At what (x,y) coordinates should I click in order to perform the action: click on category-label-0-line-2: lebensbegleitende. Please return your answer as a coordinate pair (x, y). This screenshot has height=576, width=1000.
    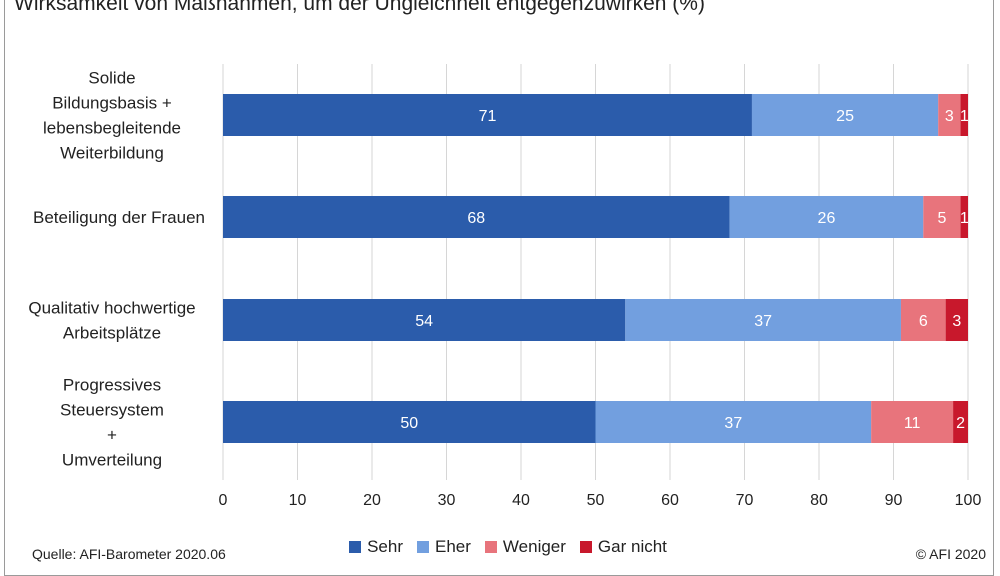
    Looking at the image, I should click on (112, 128).